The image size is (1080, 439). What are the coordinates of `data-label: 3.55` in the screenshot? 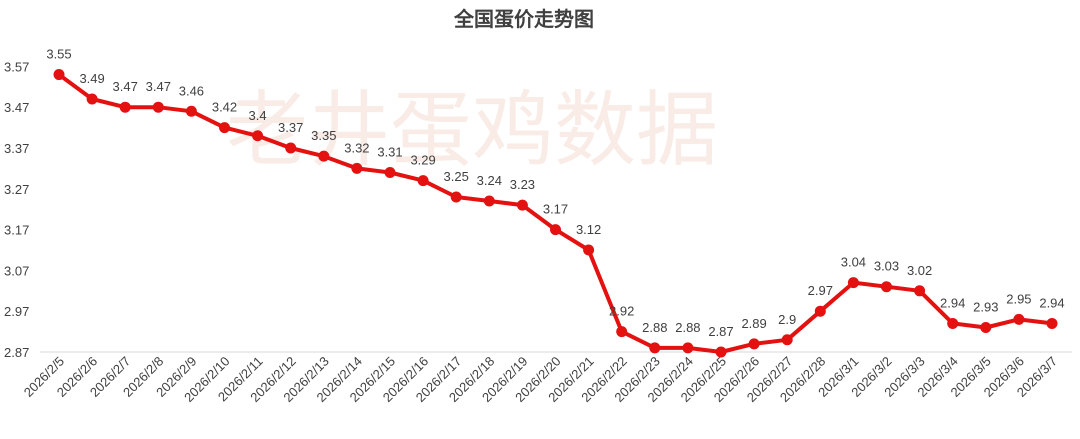 It's located at (58, 54).